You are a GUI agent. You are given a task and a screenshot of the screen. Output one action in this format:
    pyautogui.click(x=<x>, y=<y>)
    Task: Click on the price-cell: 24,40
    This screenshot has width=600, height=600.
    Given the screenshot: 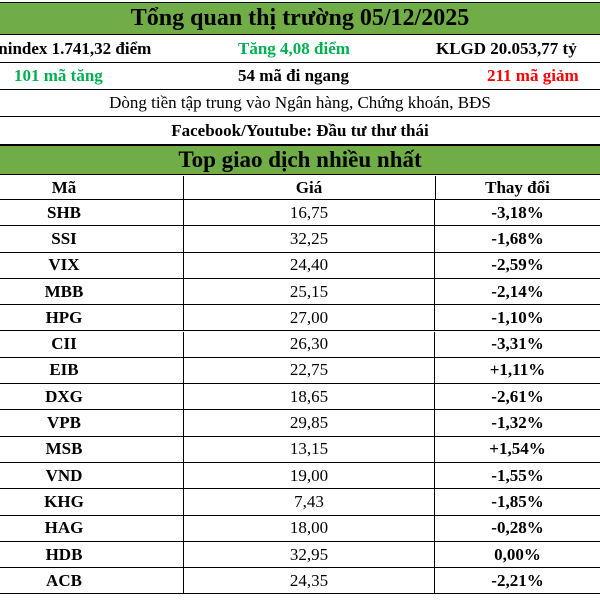 What is the action you would take?
    pyautogui.click(x=309, y=265)
    